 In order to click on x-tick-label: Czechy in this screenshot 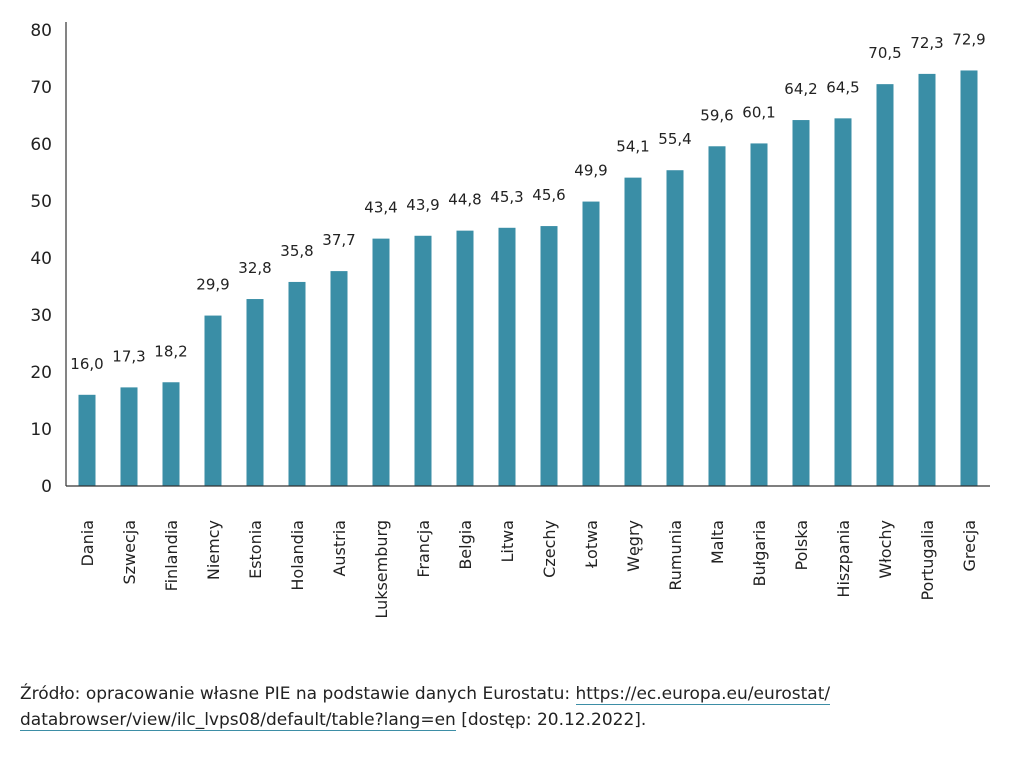, I will do `click(549, 549)`.